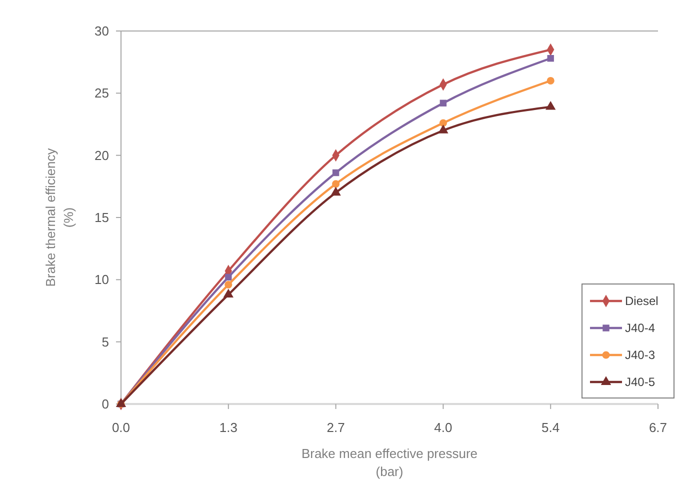 Image resolution: width=688 pixels, height=486 pixels. What do you see at coordinates (641, 301) in the screenshot?
I see `legend-label: Diesel` at bounding box center [641, 301].